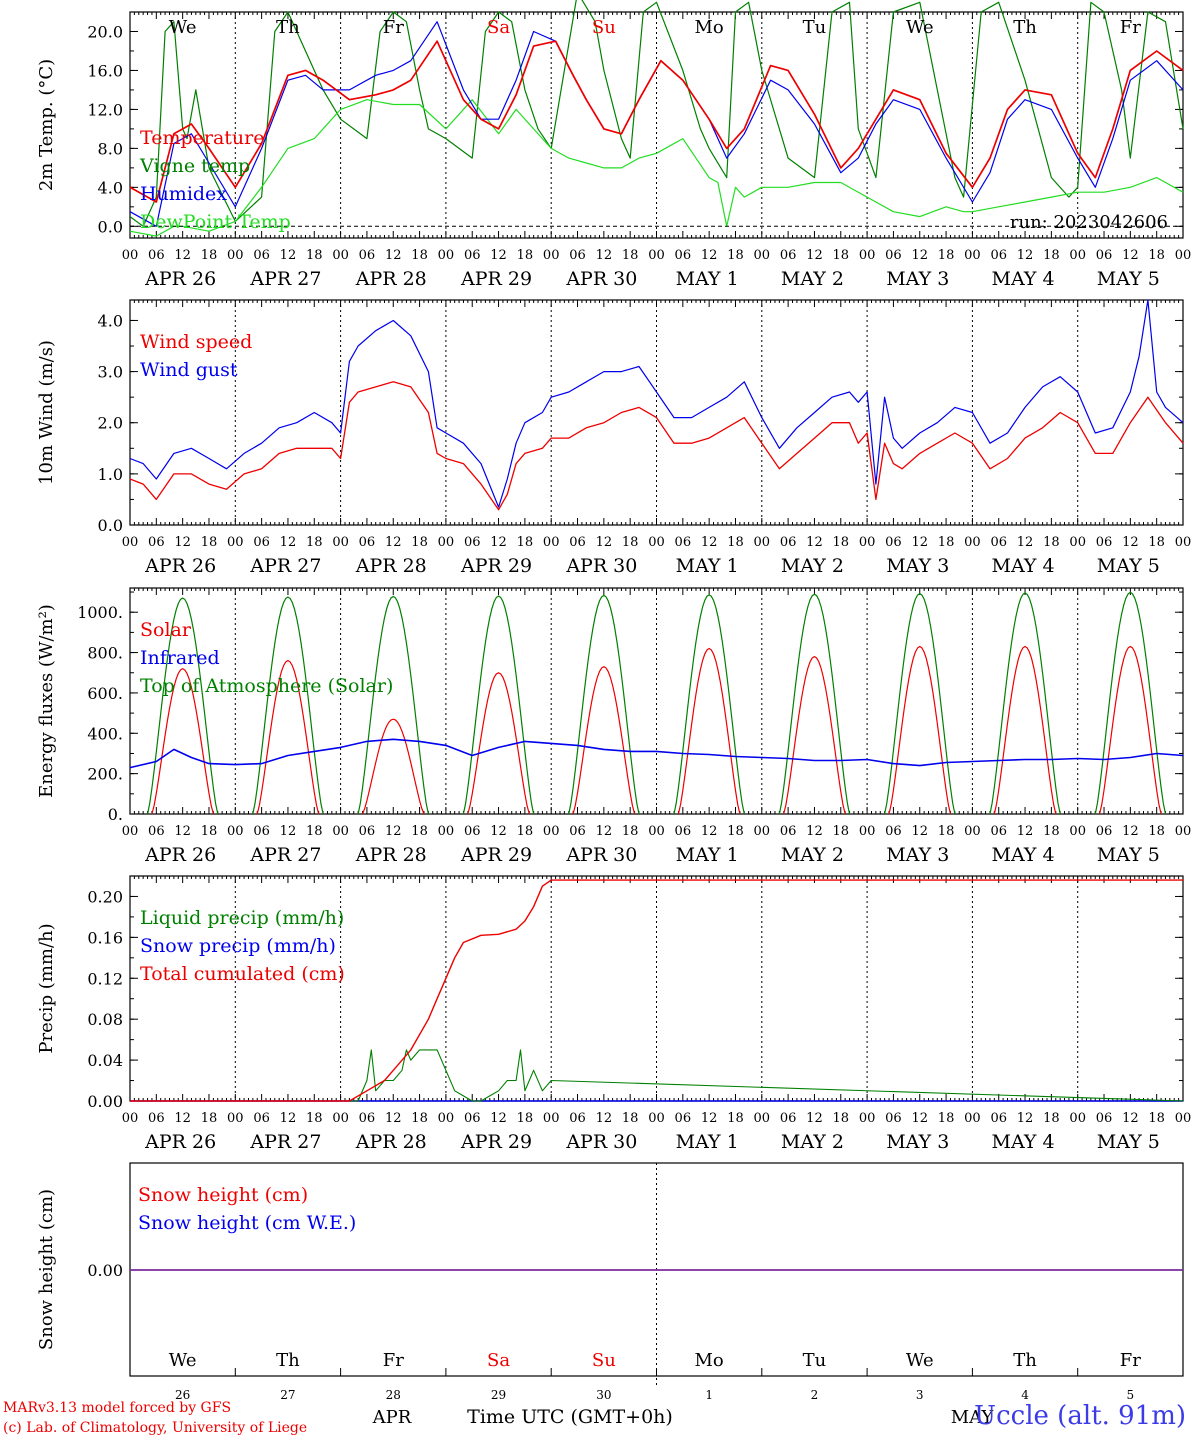 The width and height of the screenshot is (1194, 1440). Describe the element at coordinates (815, 1395) in the screenshot. I see `bottom-day-number: 2` at that location.